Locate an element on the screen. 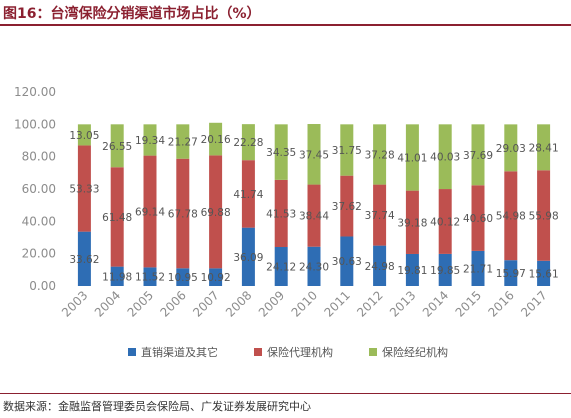  x-tick-label: 2004 is located at coordinates (107, 303).